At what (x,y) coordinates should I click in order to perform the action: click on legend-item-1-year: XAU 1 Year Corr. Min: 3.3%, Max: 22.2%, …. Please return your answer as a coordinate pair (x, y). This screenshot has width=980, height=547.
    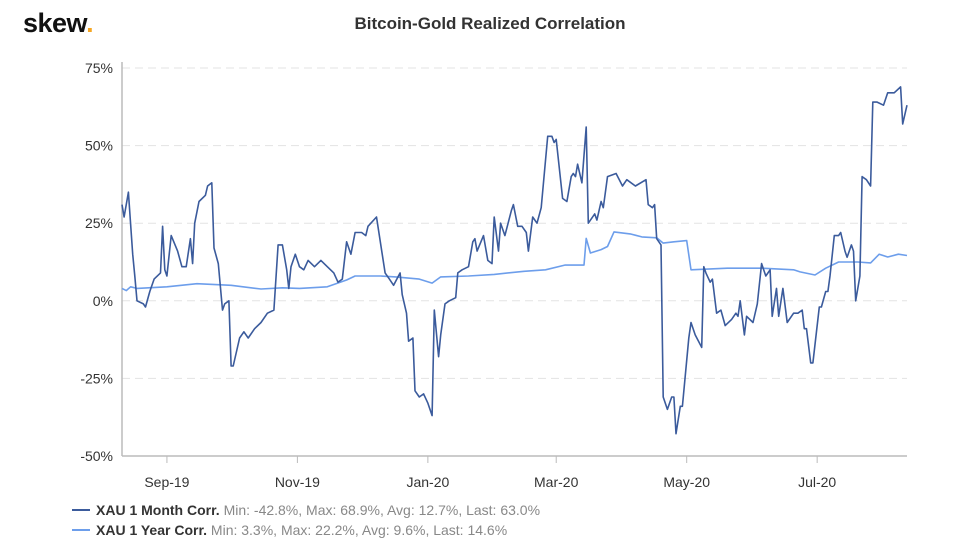
    Looking at the image, I should click on (289, 530).